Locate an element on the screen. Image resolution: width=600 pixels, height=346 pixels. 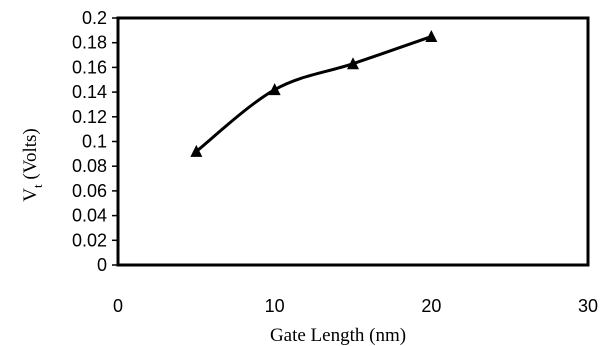
y-tick-label: 0.06 is located at coordinates (89, 191).